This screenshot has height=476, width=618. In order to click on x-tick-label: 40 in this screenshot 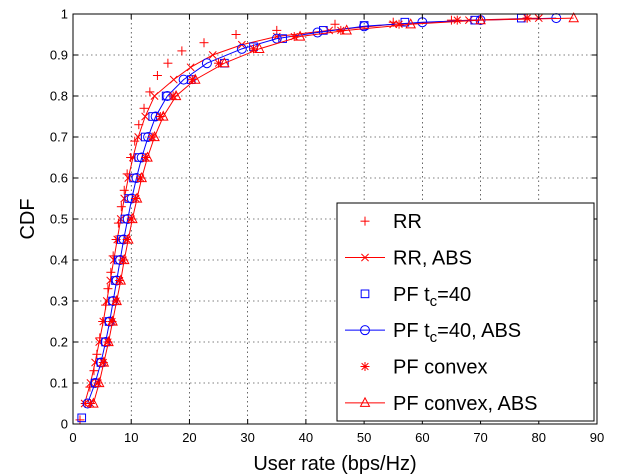, I will do `click(306, 437)`.